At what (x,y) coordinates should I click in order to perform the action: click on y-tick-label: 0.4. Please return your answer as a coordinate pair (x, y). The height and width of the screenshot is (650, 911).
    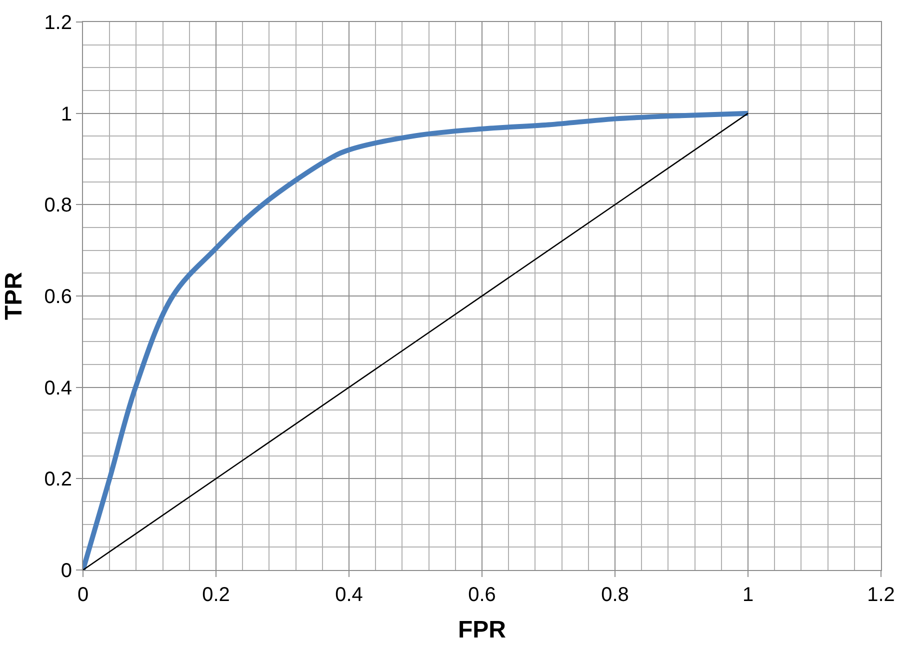
    Looking at the image, I should click on (58, 388).